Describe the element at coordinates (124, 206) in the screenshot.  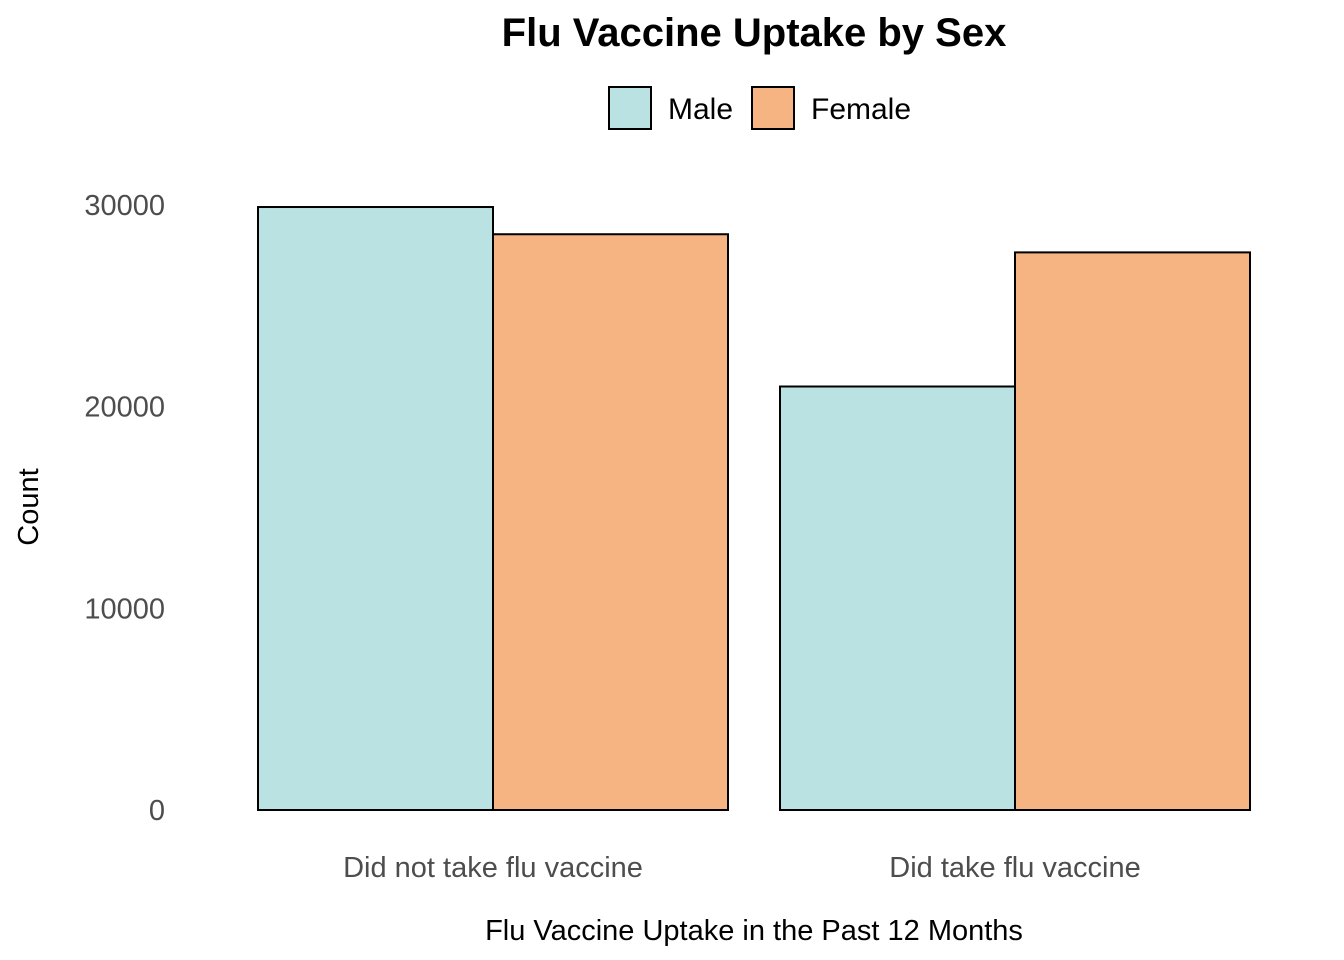
I see `y-tick-label: 30000` at that location.